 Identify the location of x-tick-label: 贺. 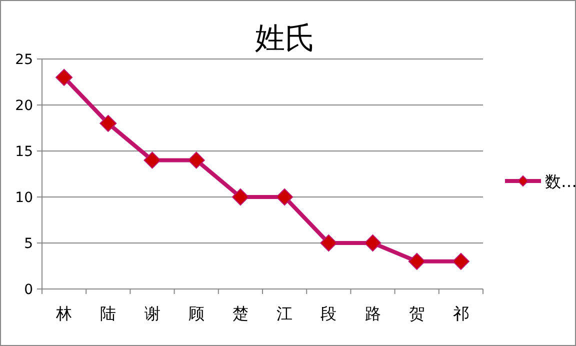
(416, 313).